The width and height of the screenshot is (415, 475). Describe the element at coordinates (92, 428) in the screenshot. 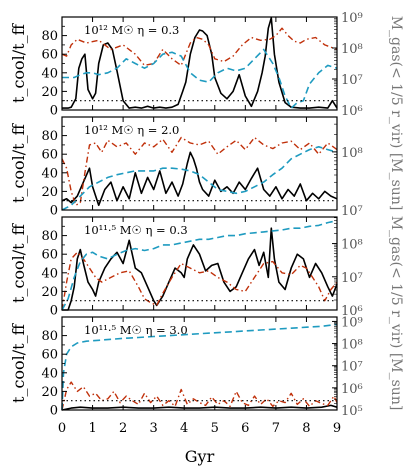

I see `x-tick-label-1: 1` at that location.